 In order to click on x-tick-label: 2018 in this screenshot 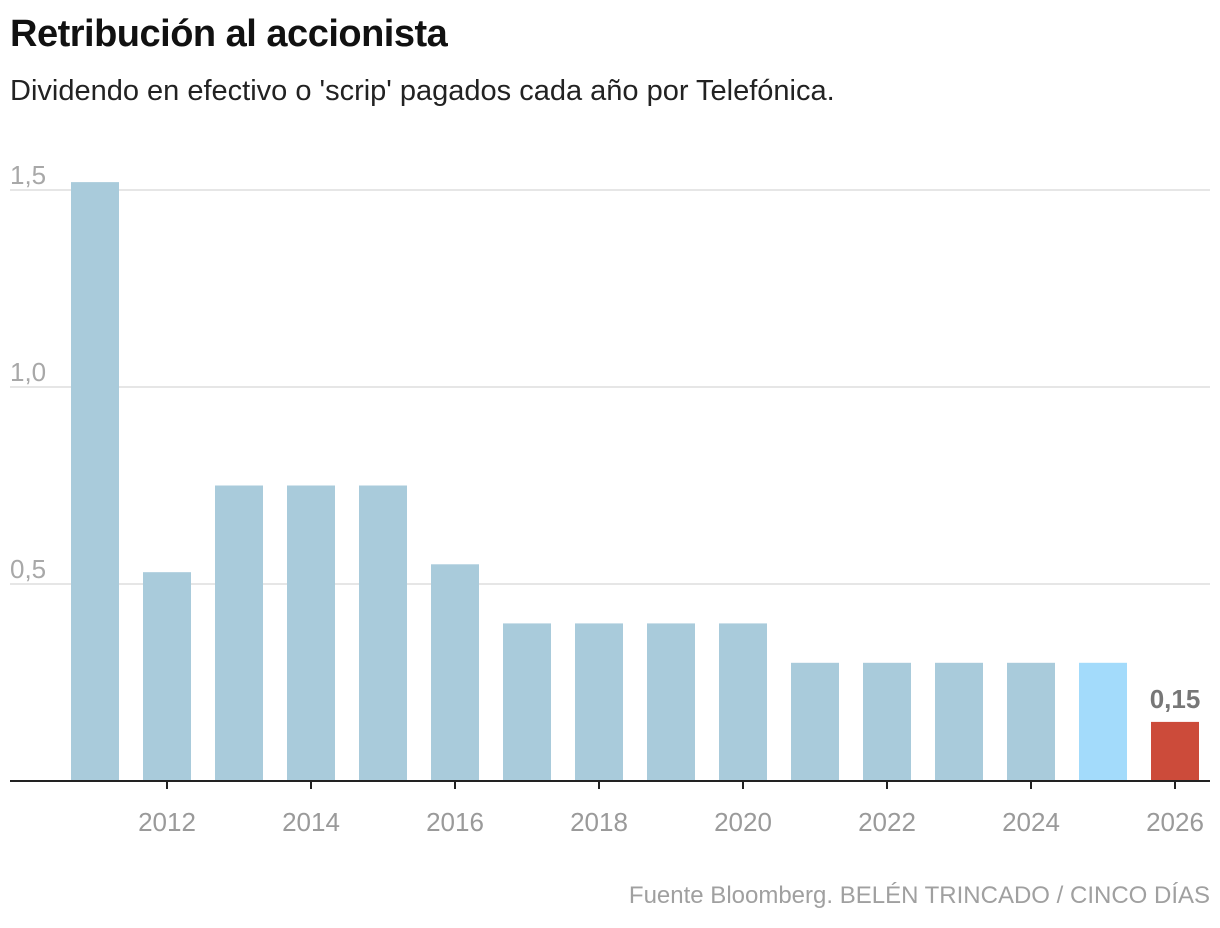, I will do `click(599, 822)`.